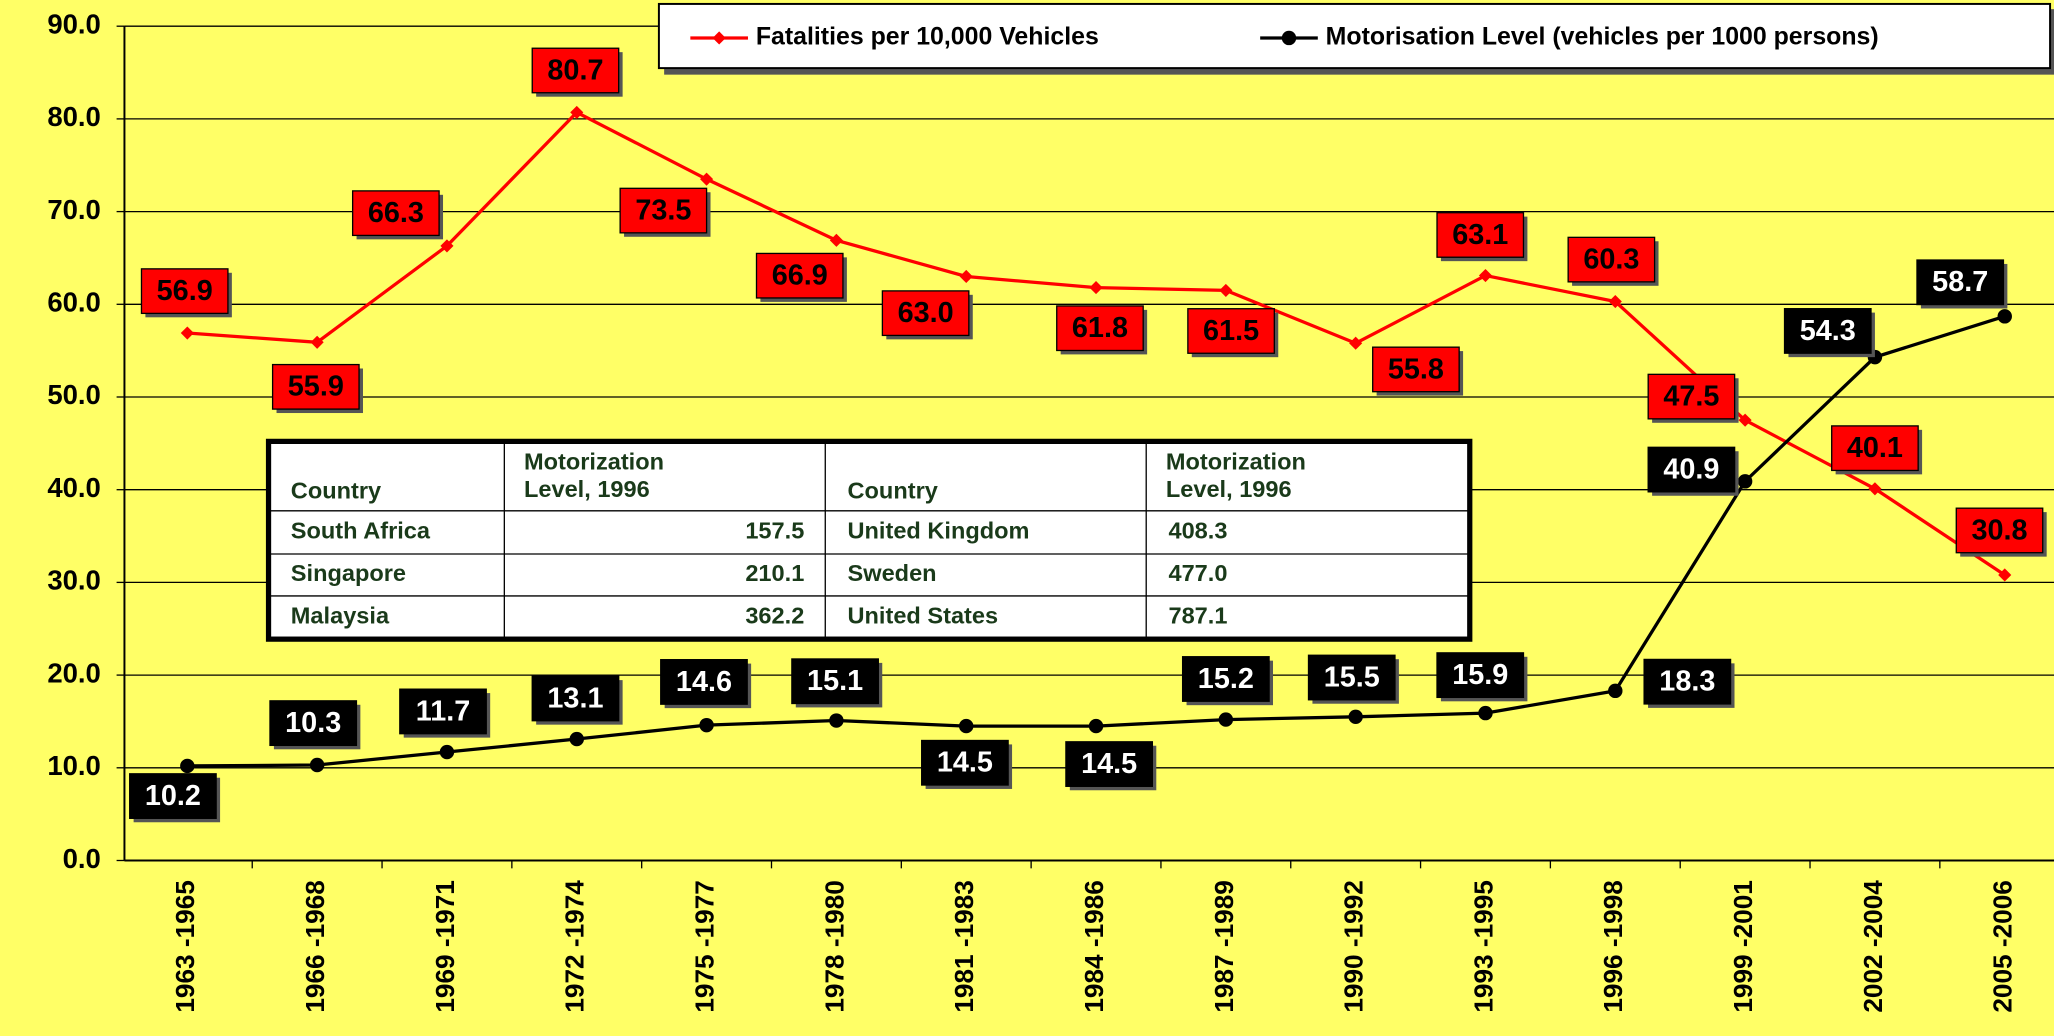  What do you see at coordinates (82, 858) in the screenshot?
I see `y-tick-label: 0.0` at bounding box center [82, 858].